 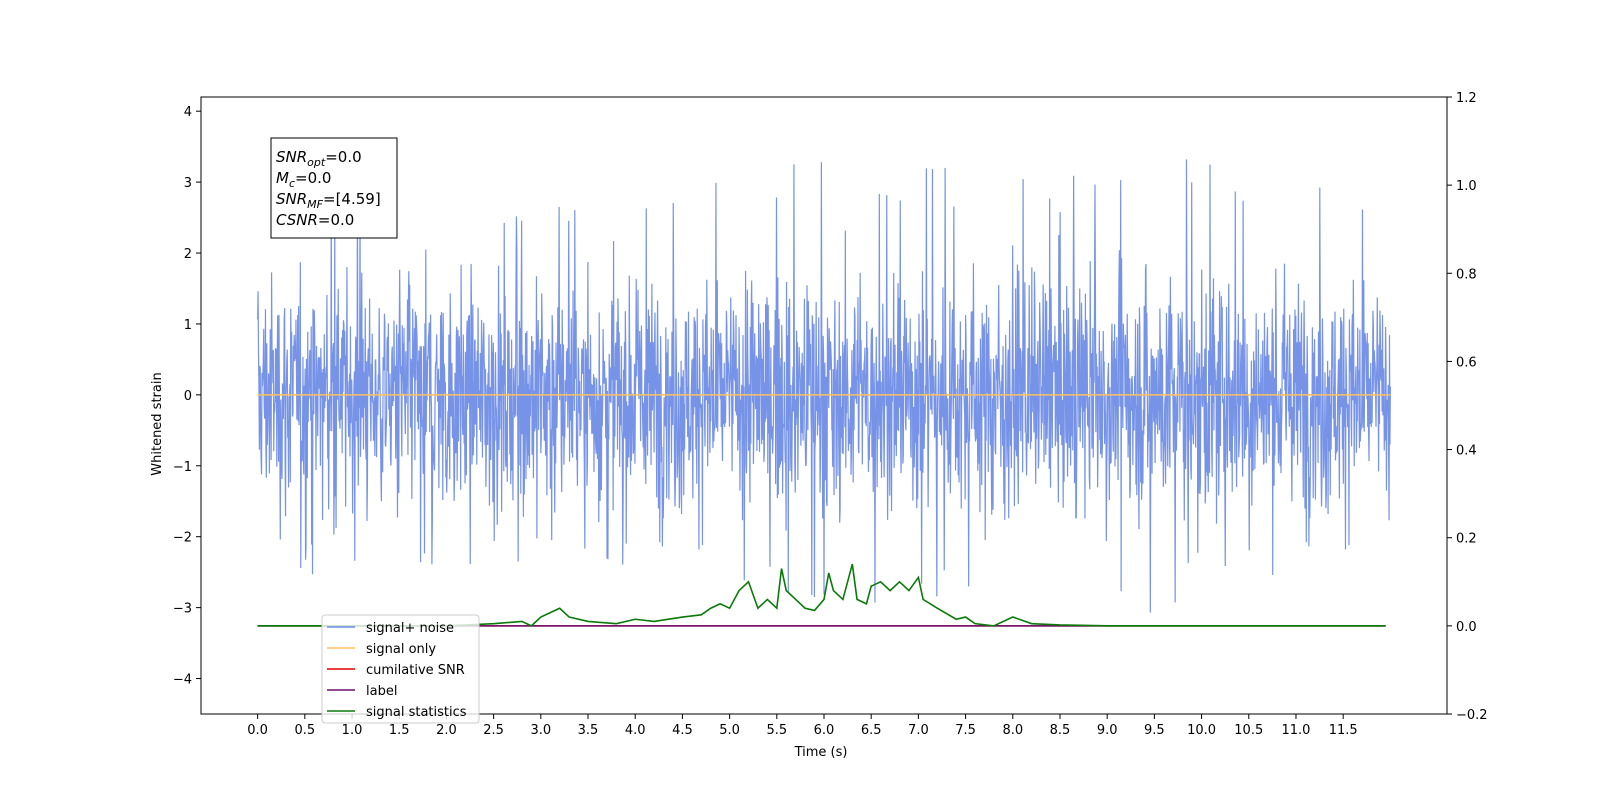 What do you see at coordinates (303, 179) in the screenshot?
I see `annotation-line: Mc=0.0` at bounding box center [303, 179].